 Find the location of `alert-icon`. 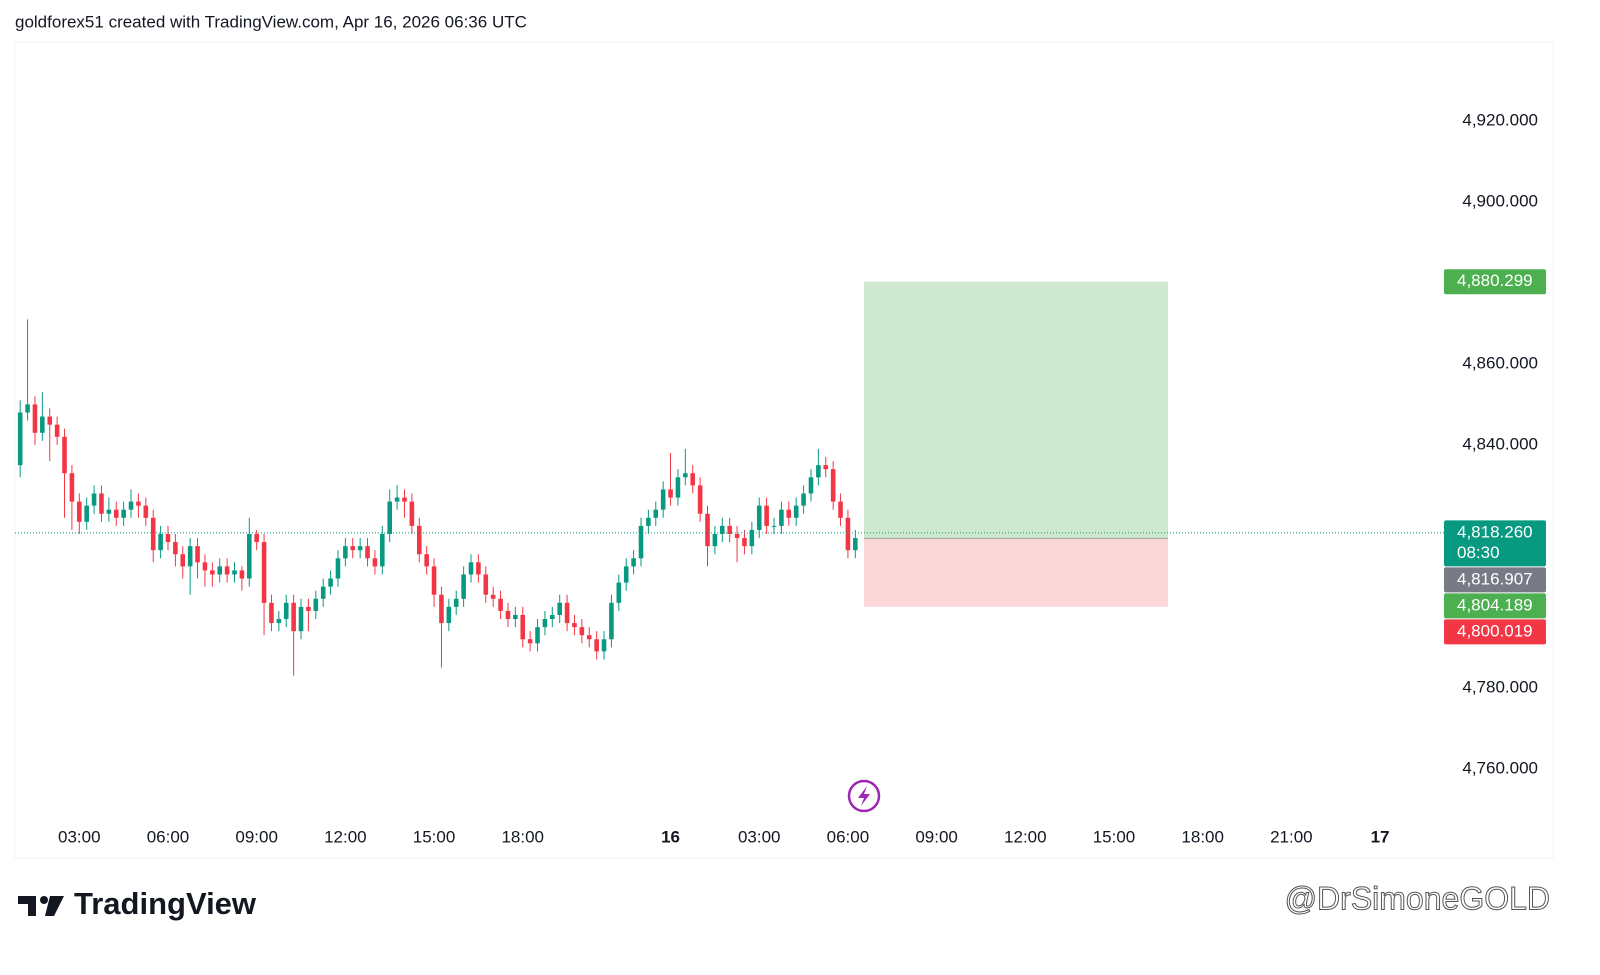

alert-icon is located at coordinates (864, 796).